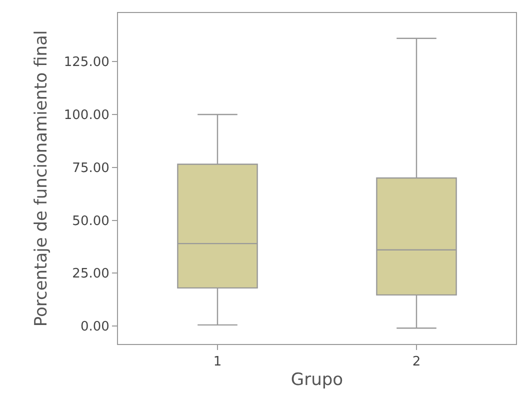 The width and height of the screenshot is (532, 397). Describe the element at coordinates (95, 327) in the screenshot. I see `y-tick-label: 0.00` at that location.